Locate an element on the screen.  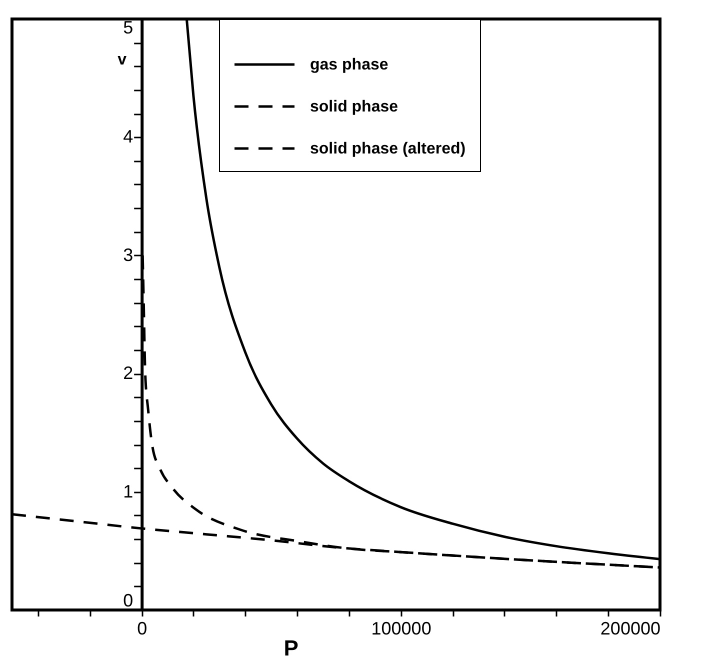
legend-label: solid phase (altered) is located at coordinates (388, 149).